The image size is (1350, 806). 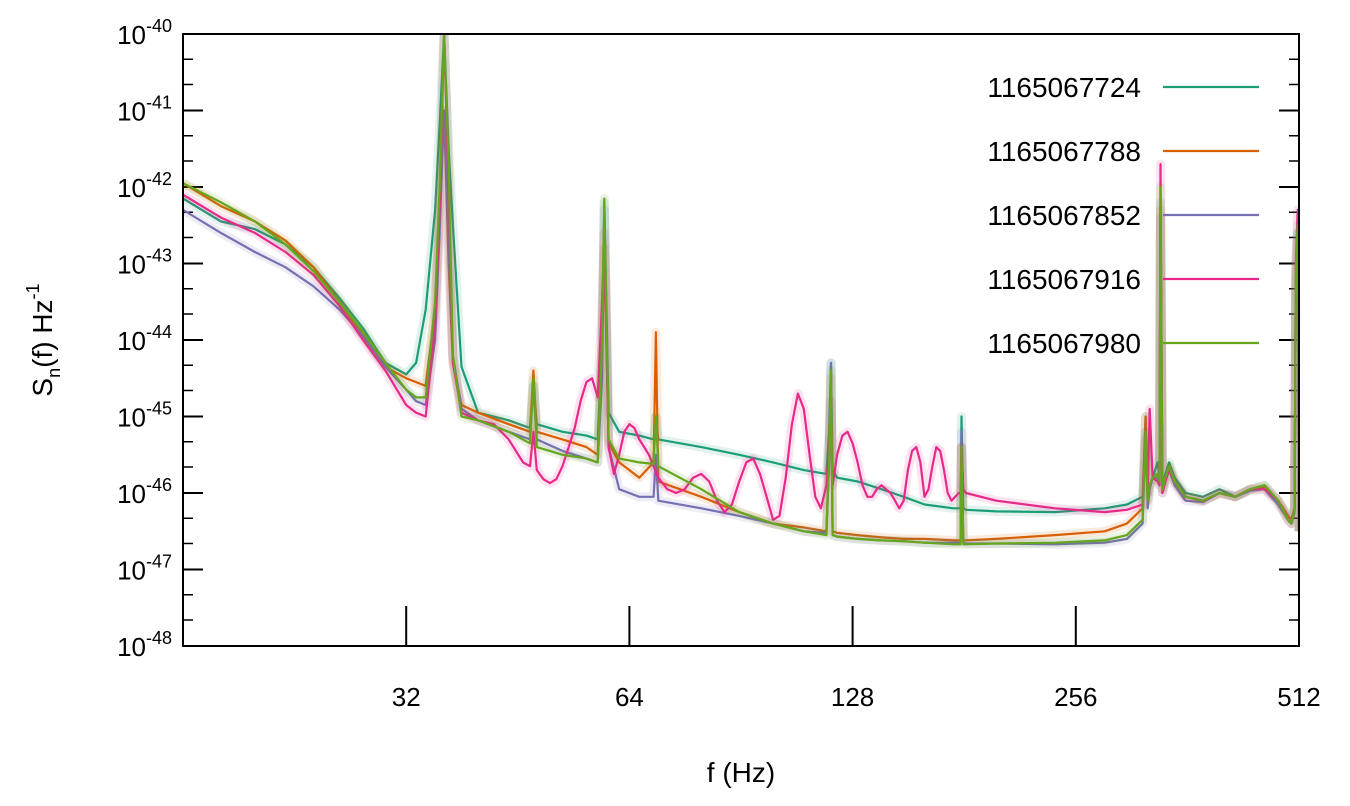 I want to click on y-tick-label: 10-43, so click(x=144, y=263).